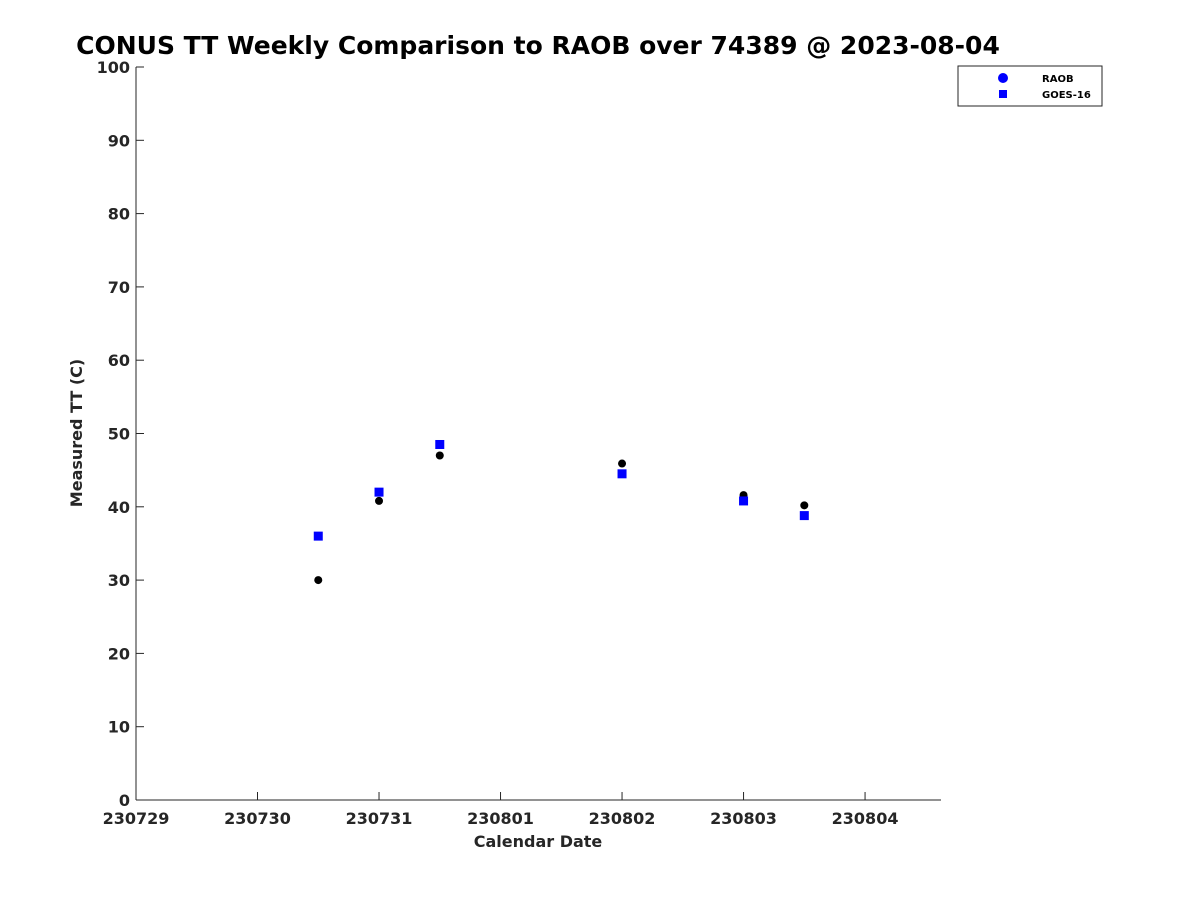 The height and width of the screenshot is (900, 1200). Describe the element at coordinates (119, 653) in the screenshot. I see `y-tick-label: 20` at that location.